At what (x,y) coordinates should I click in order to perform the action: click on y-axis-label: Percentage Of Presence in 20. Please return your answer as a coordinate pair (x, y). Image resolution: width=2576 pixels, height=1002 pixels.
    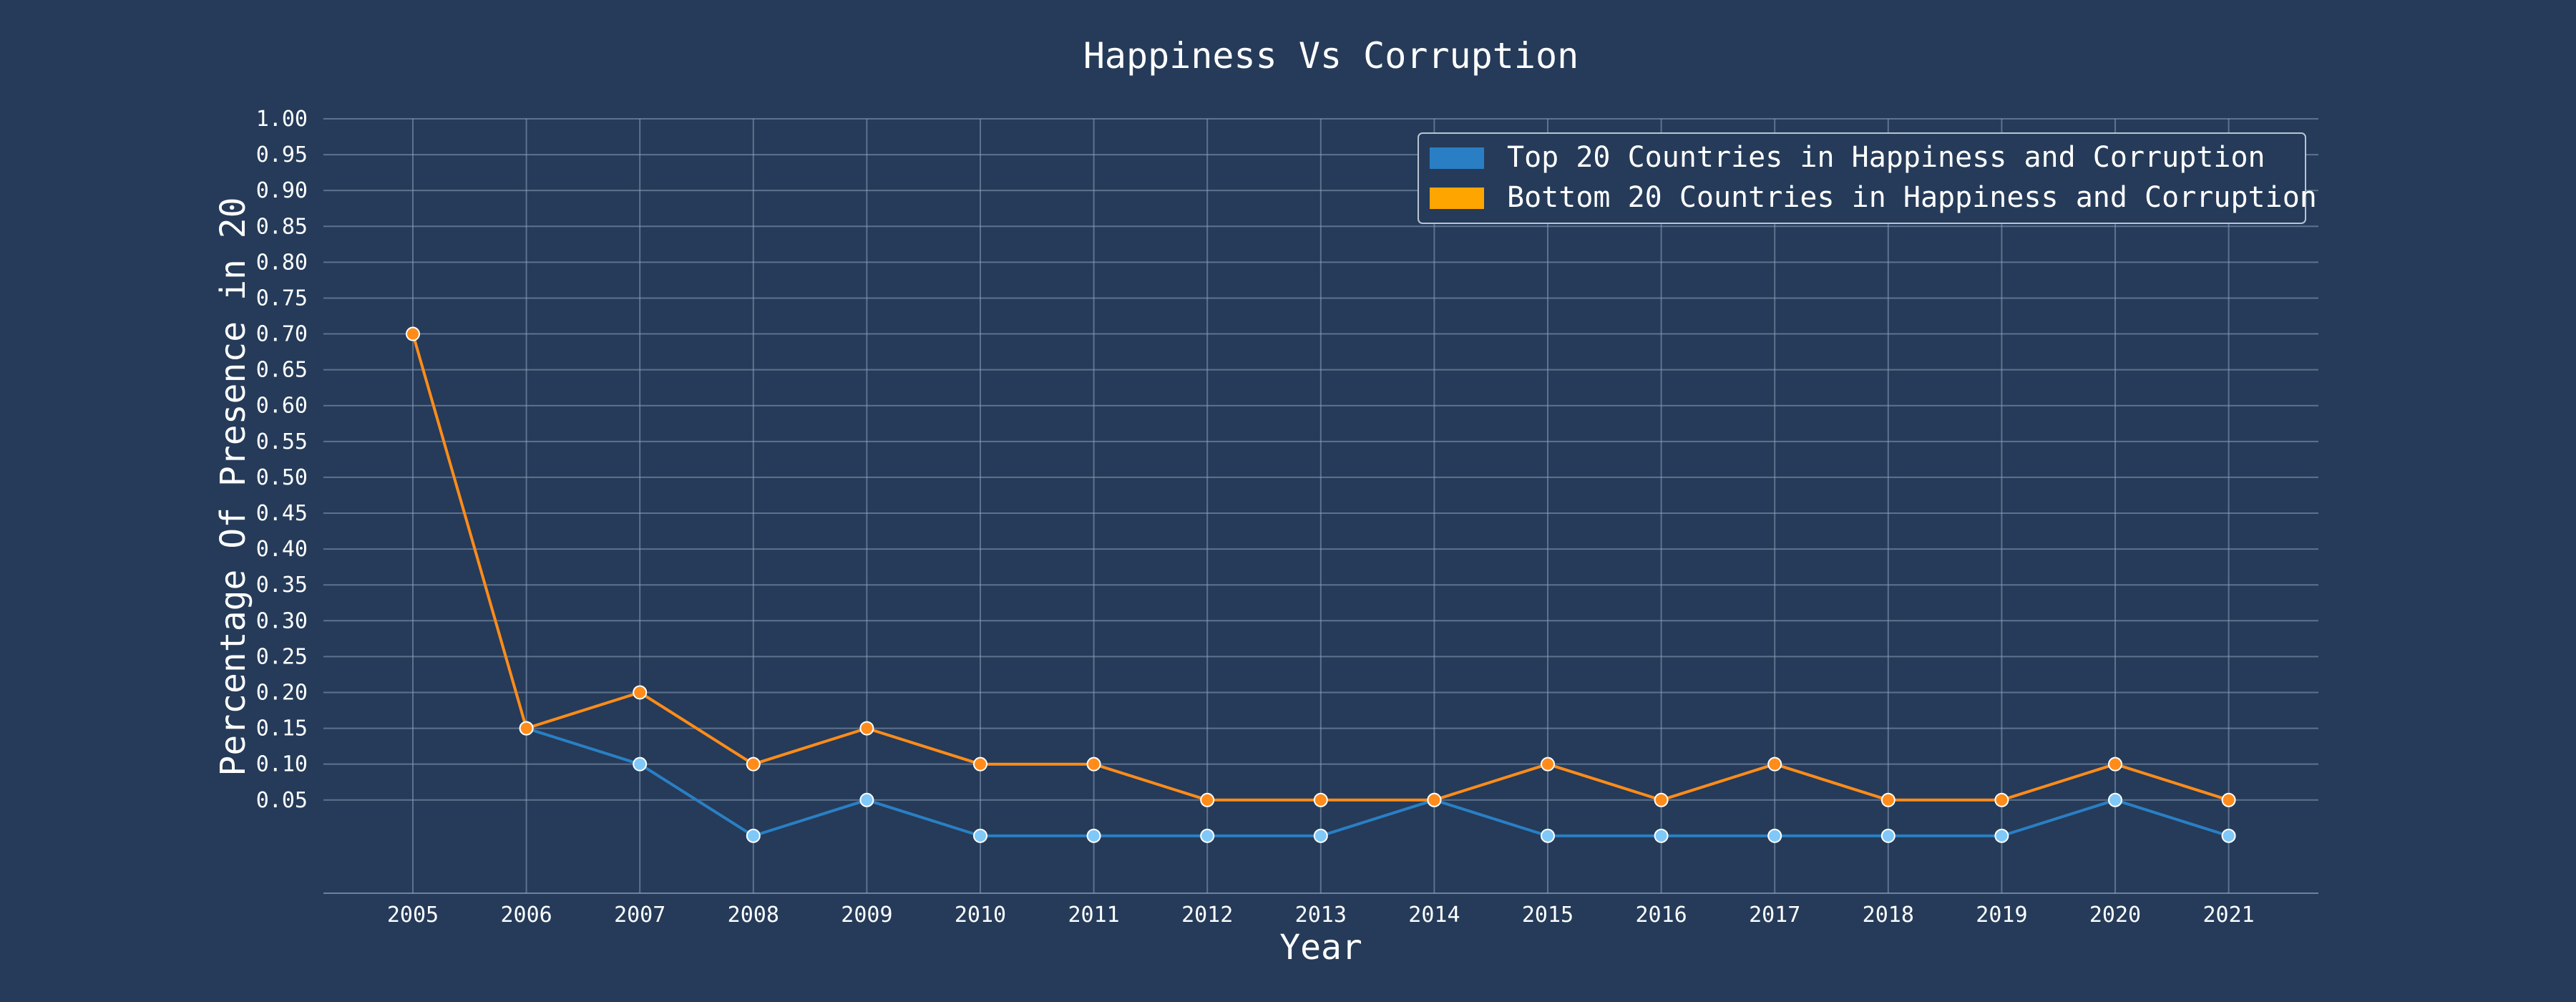
    Looking at the image, I should click on (233, 486).